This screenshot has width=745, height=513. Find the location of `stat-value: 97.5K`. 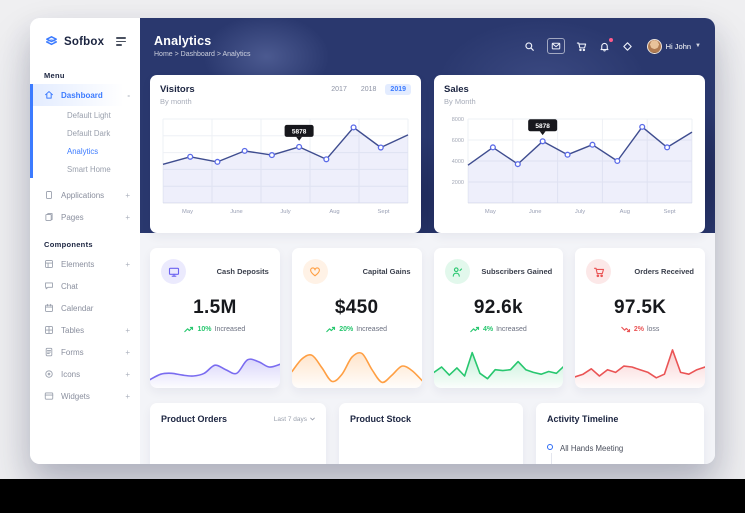

stat-value: 97.5K is located at coordinates (640, 307).